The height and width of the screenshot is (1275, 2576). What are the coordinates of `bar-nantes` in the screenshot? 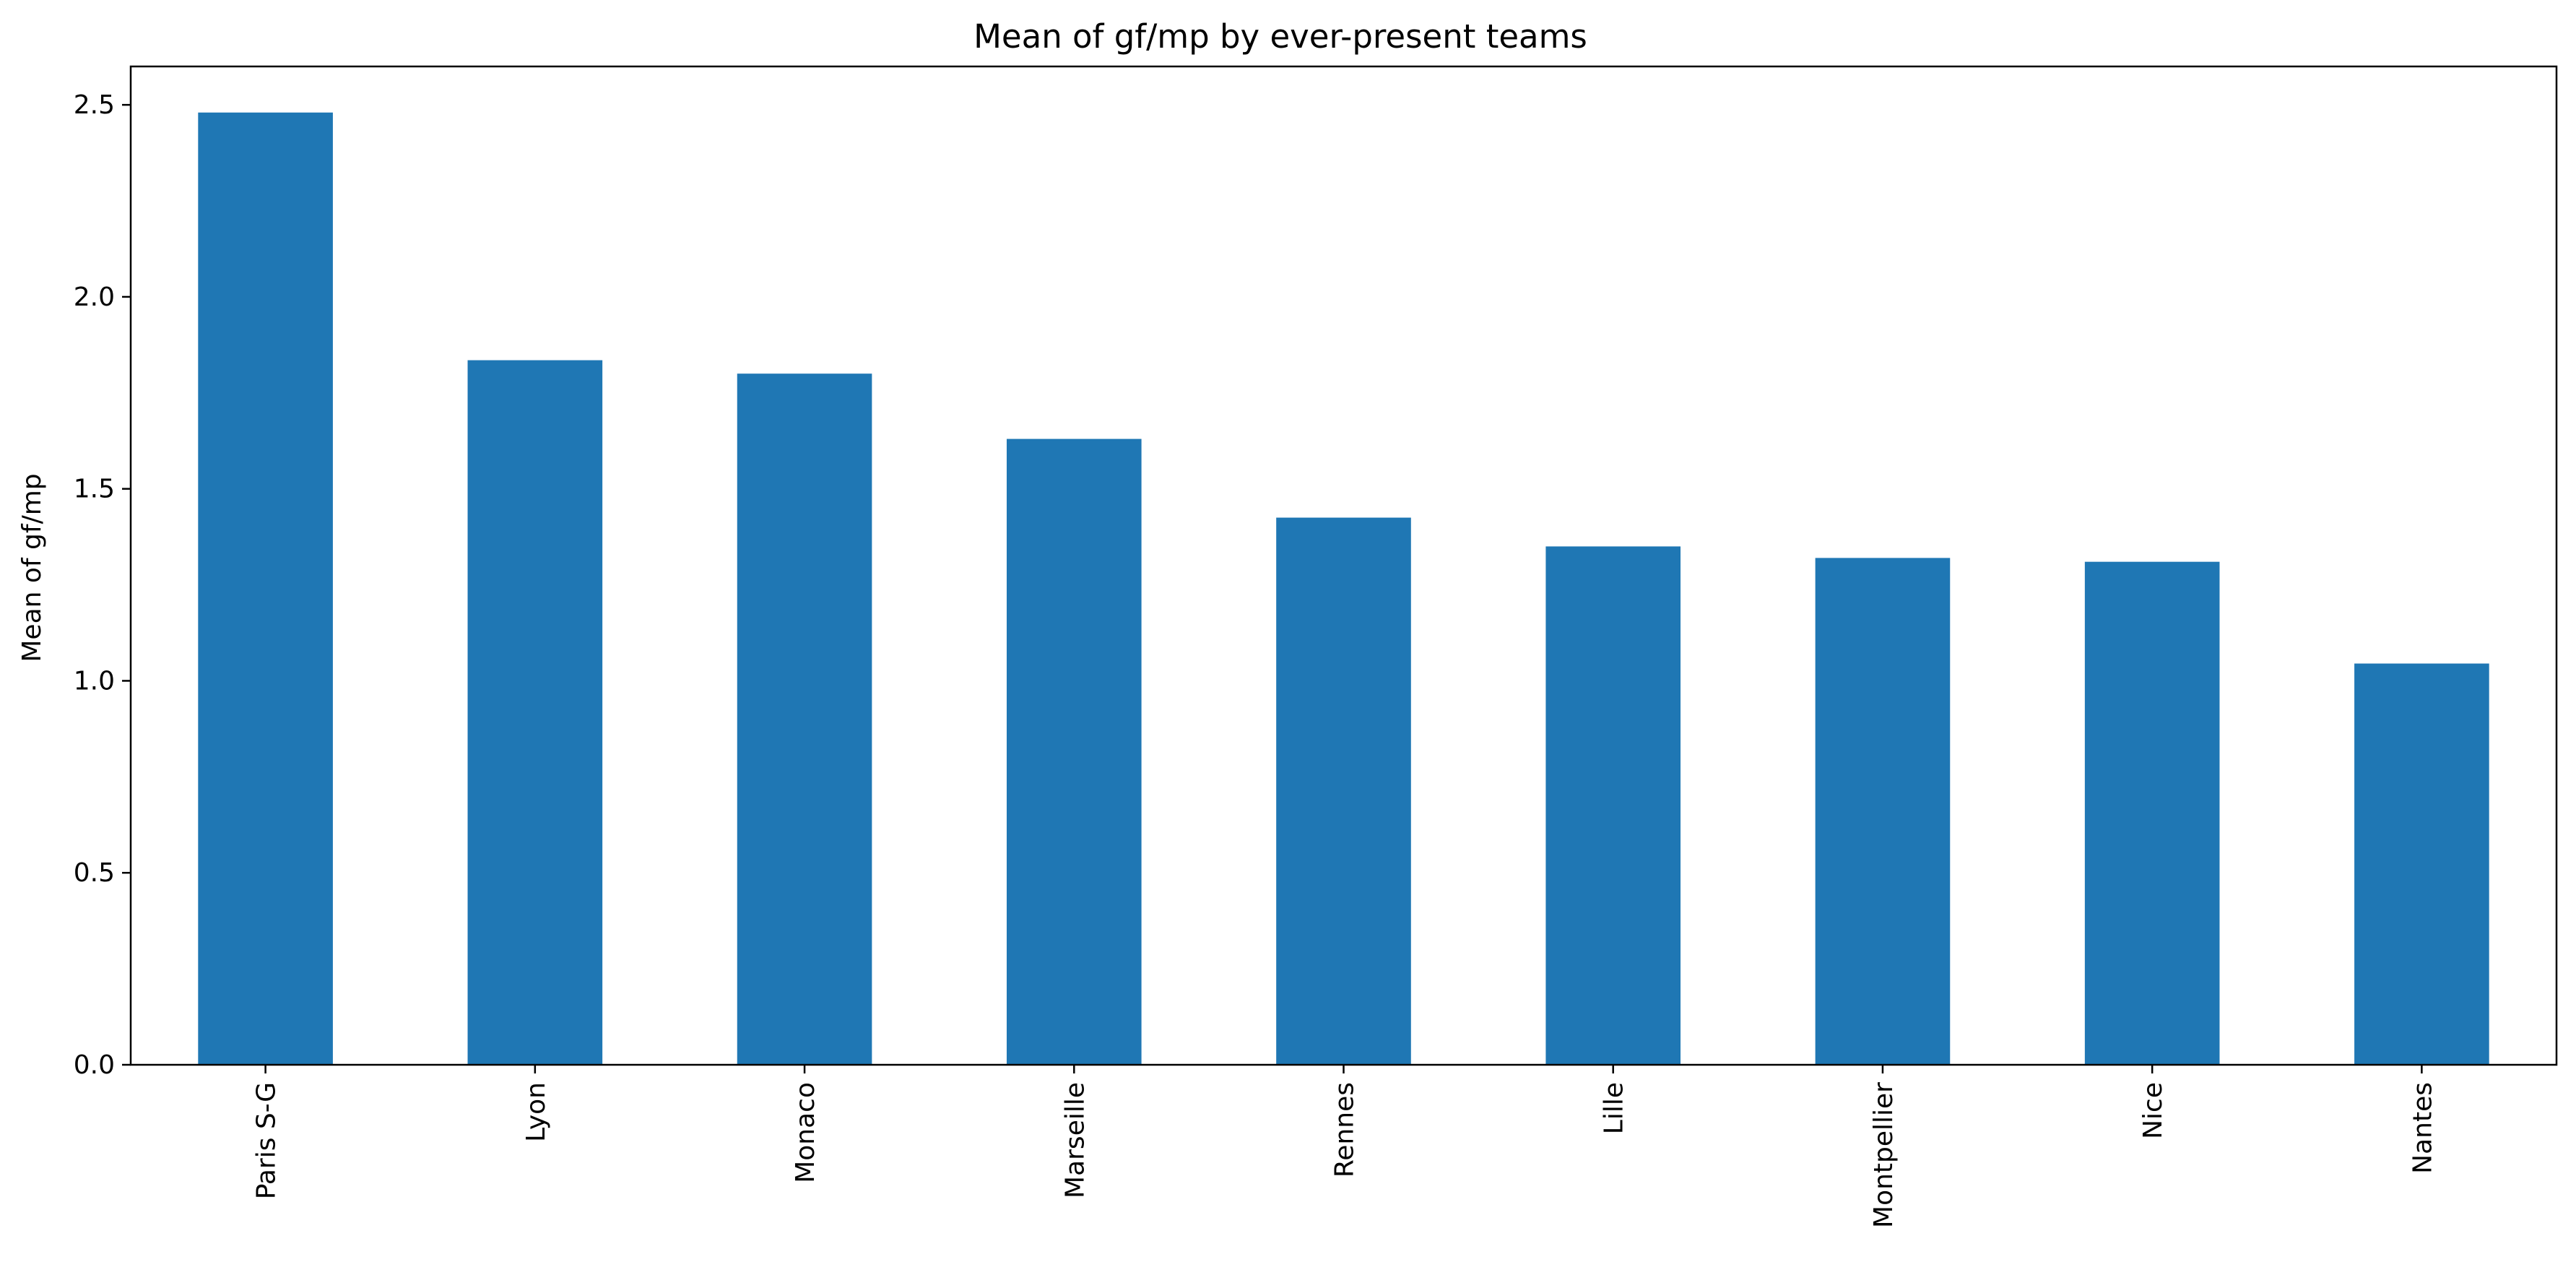 It's located at (2421, 864).